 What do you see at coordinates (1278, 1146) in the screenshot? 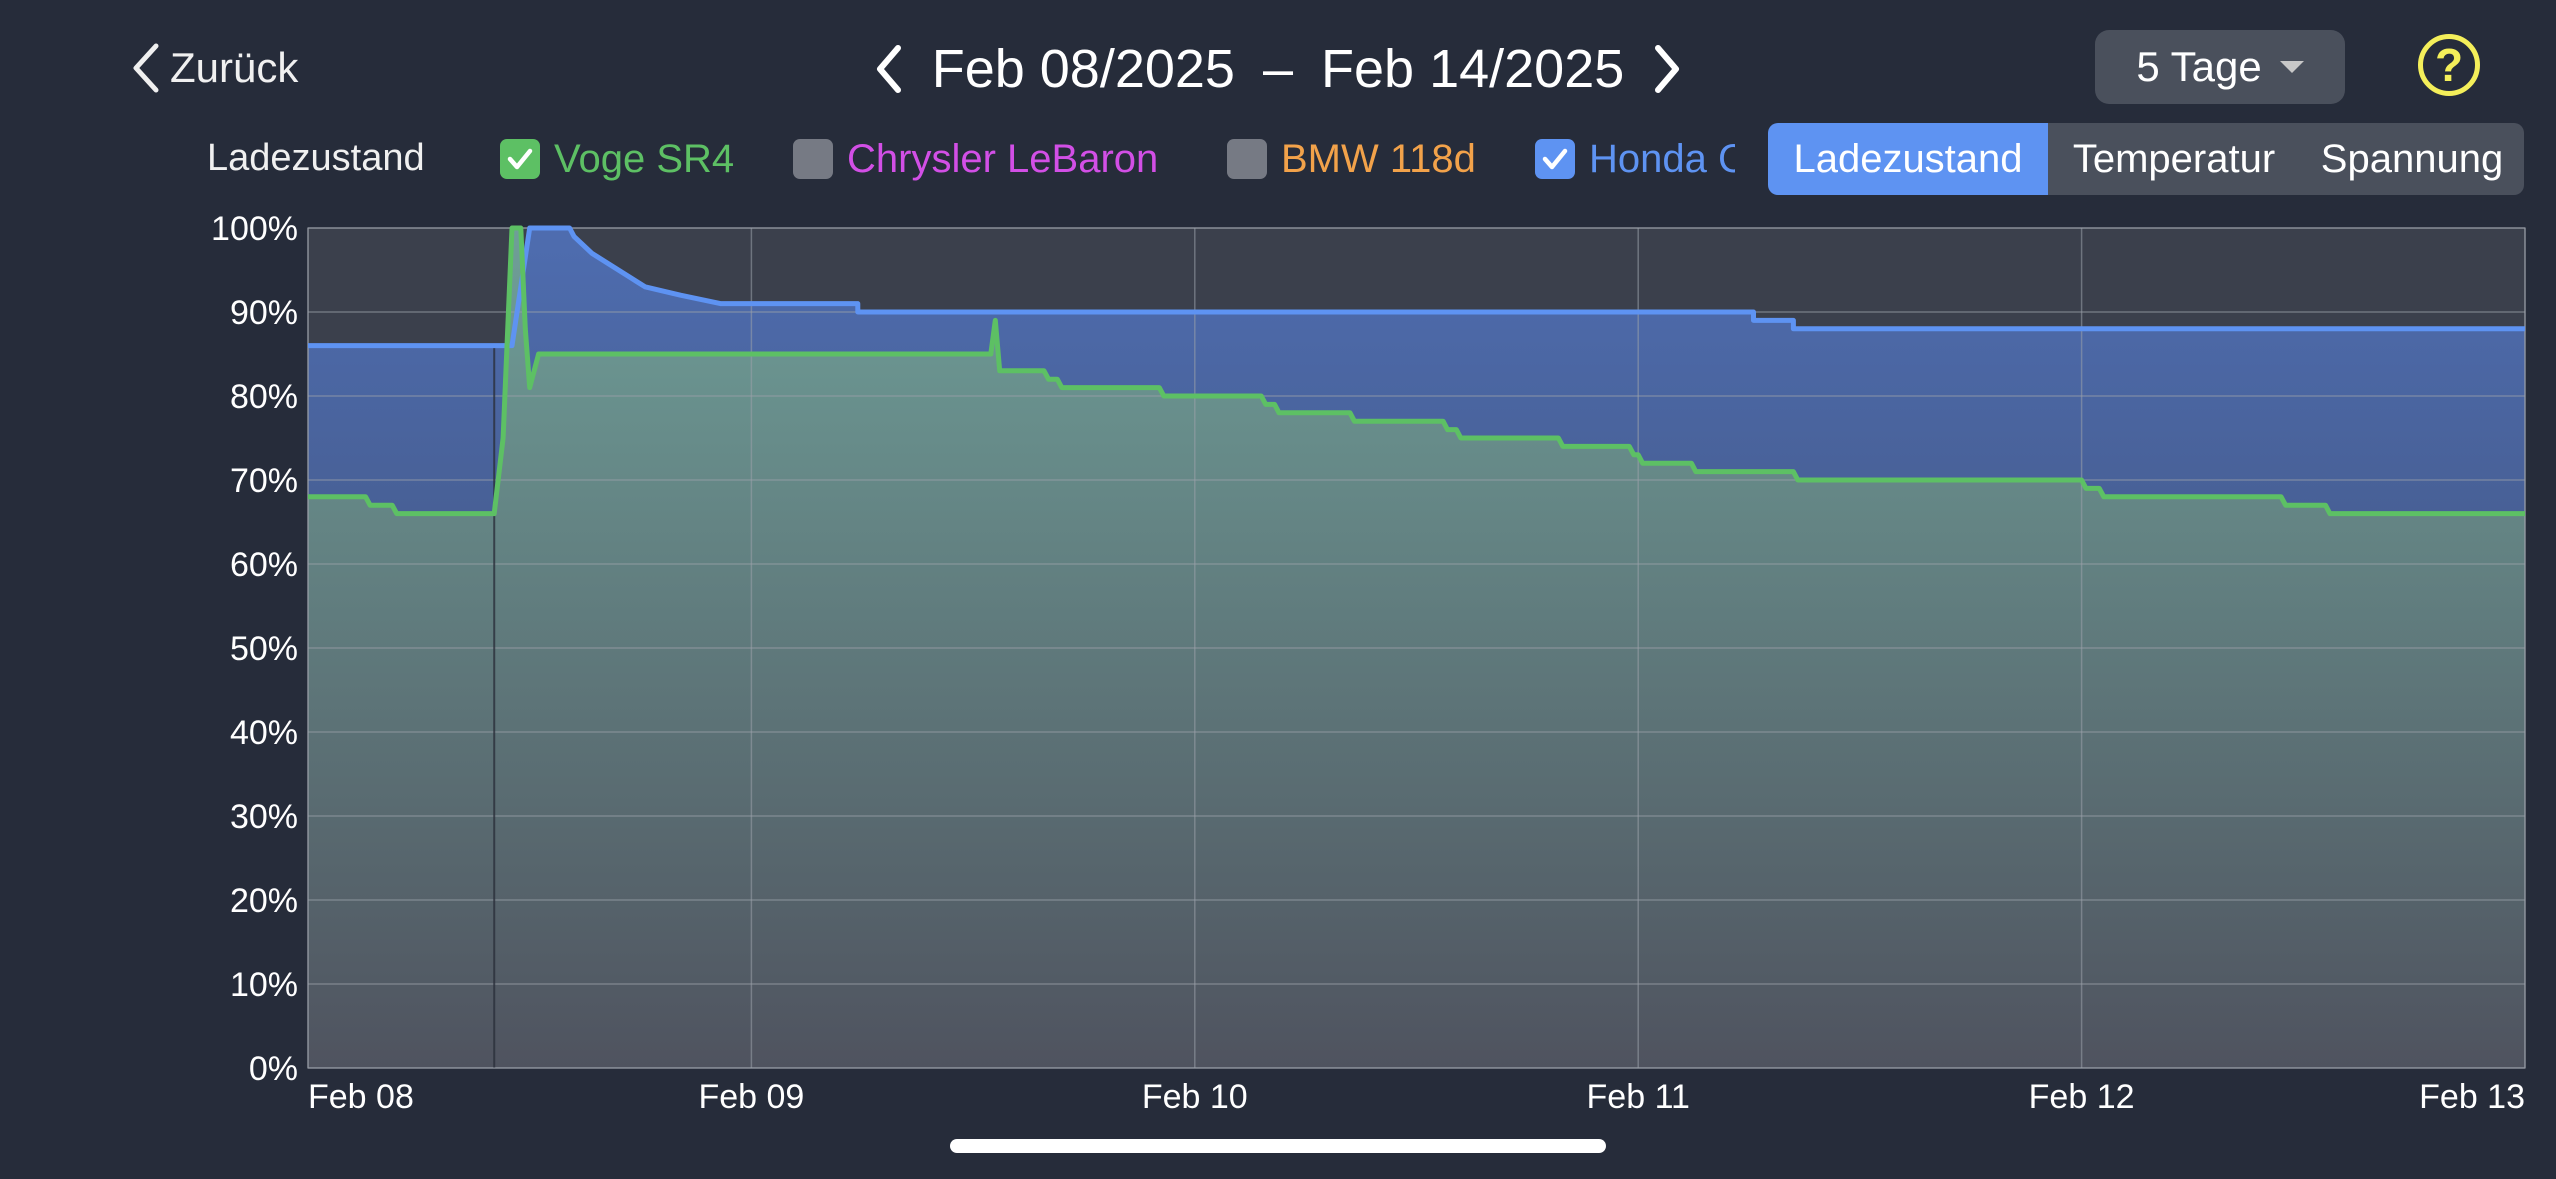
I see `home-indicator` at bounding box center [1278, 1146].